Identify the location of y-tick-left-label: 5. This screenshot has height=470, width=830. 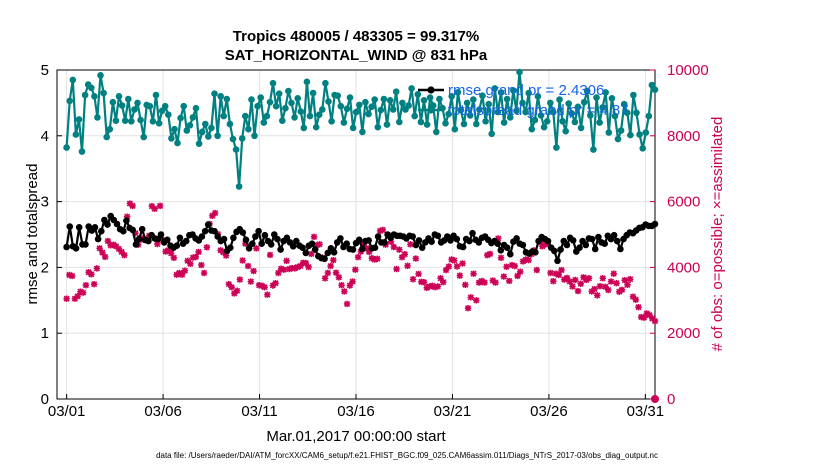
(45, 70).